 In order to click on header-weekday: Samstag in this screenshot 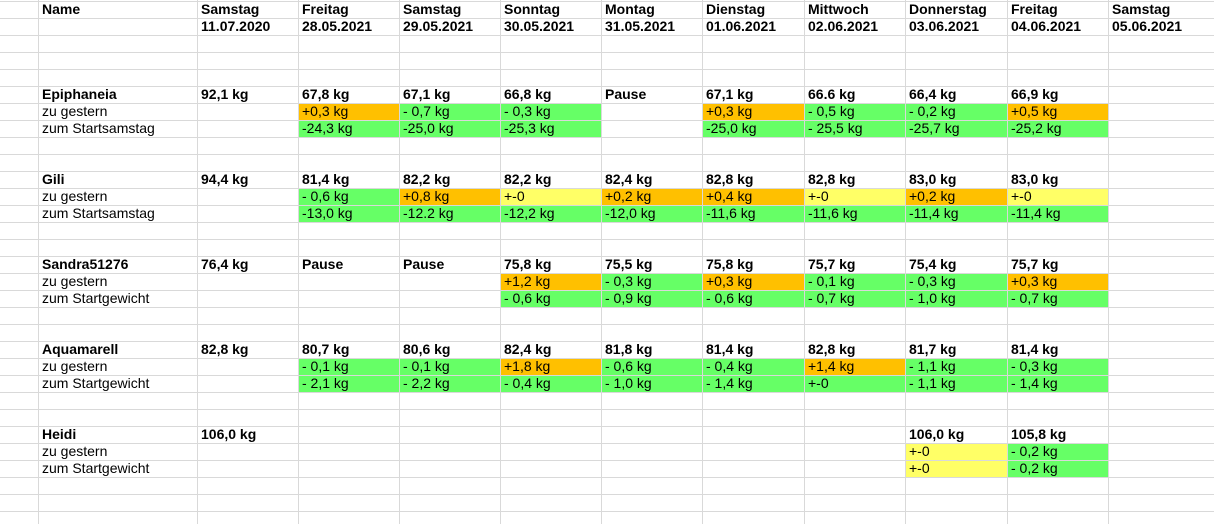, I will do `click(432, 9)`.